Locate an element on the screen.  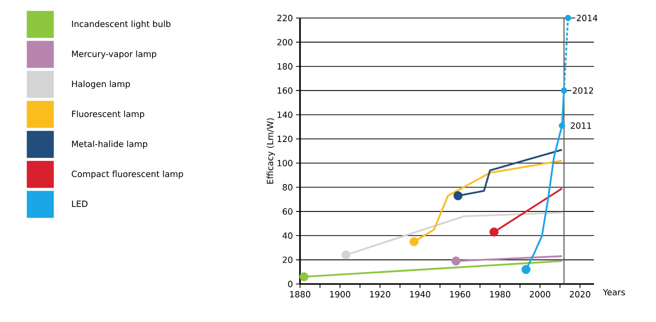
y-tick-label: 140 is located at coordinates (285, 115).